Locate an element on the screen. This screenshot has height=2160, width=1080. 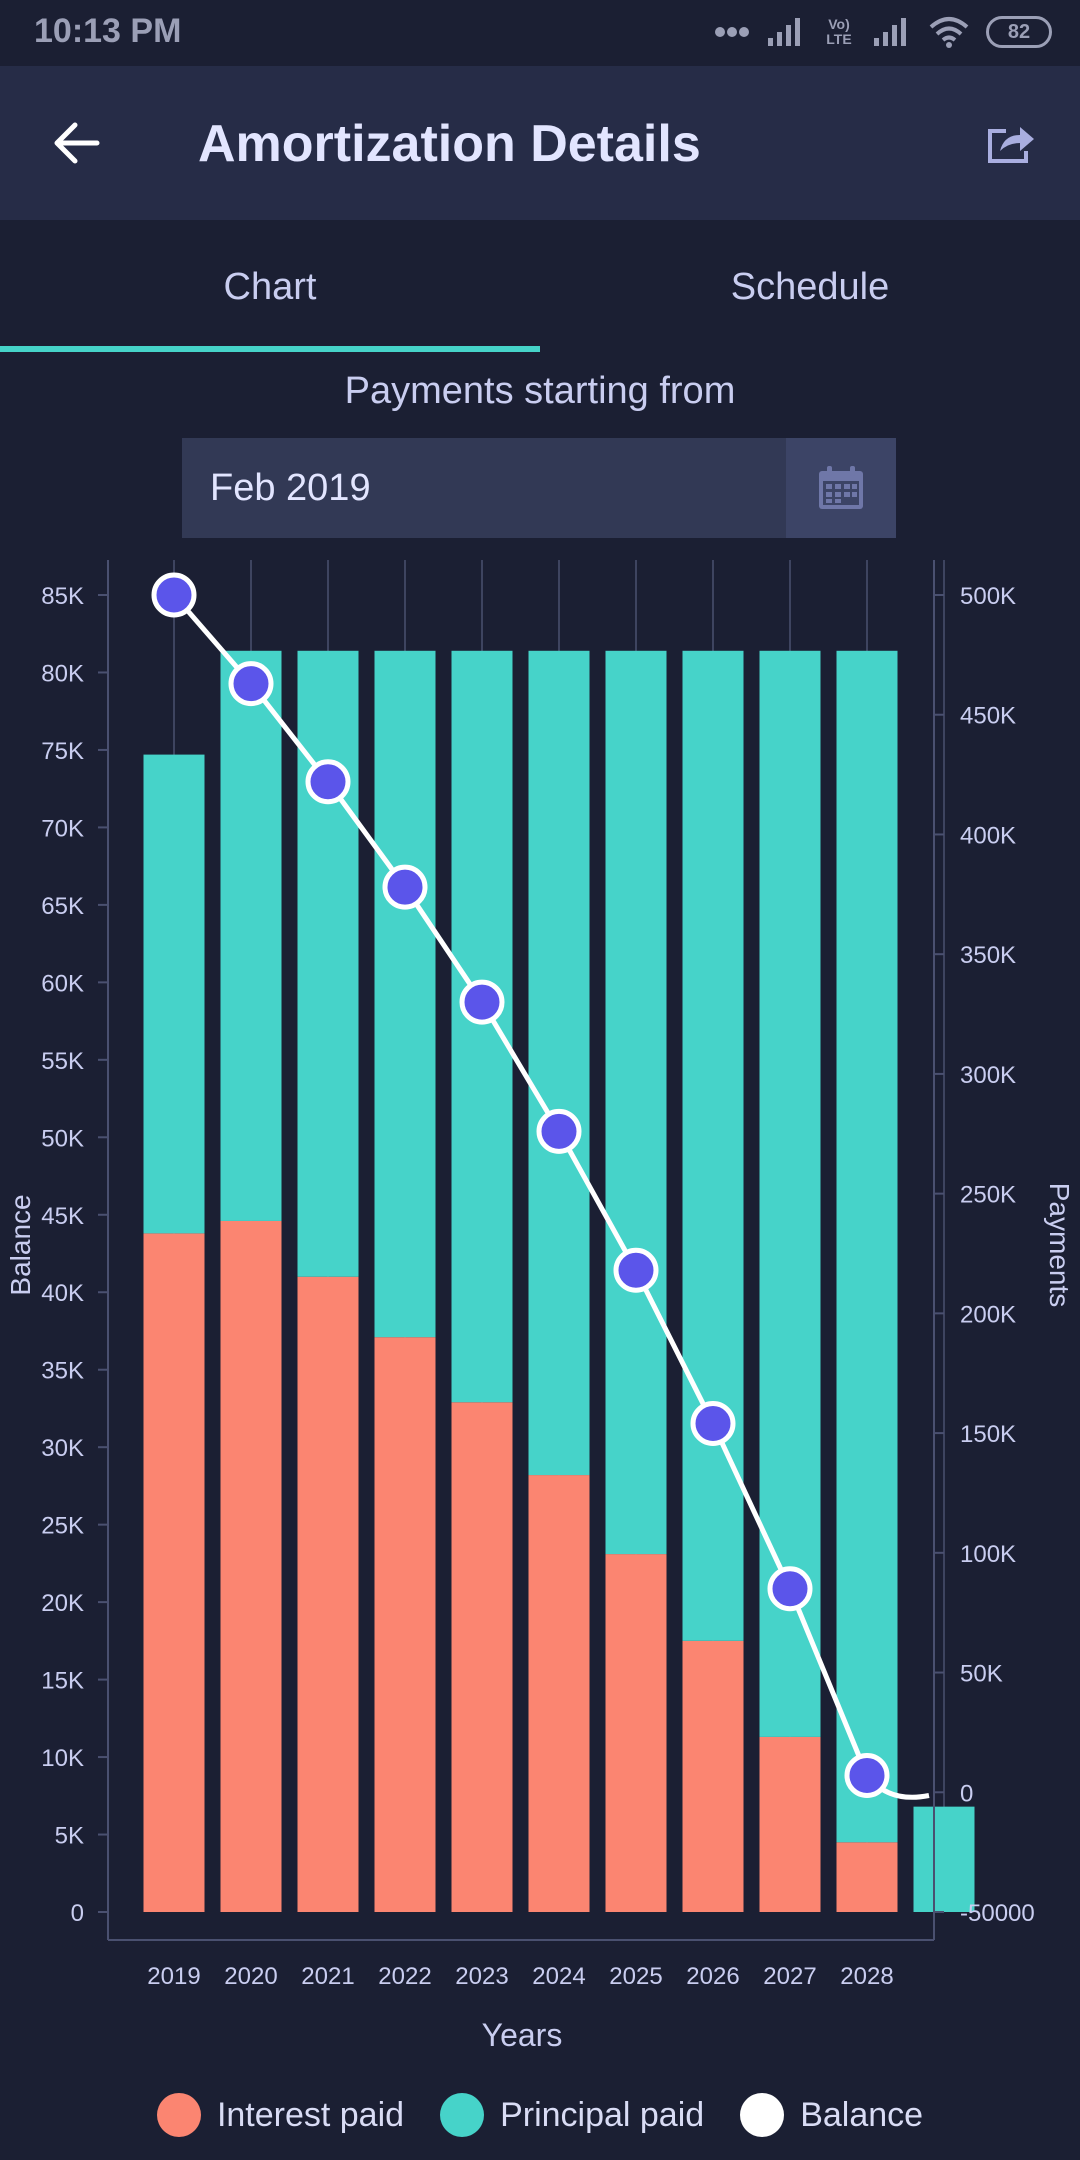
calendar-button is located at coordinates (841, 488).